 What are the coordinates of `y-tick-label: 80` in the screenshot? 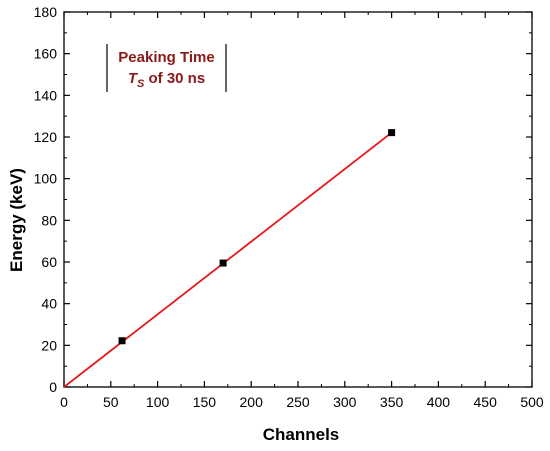 It's located at (49, 220).